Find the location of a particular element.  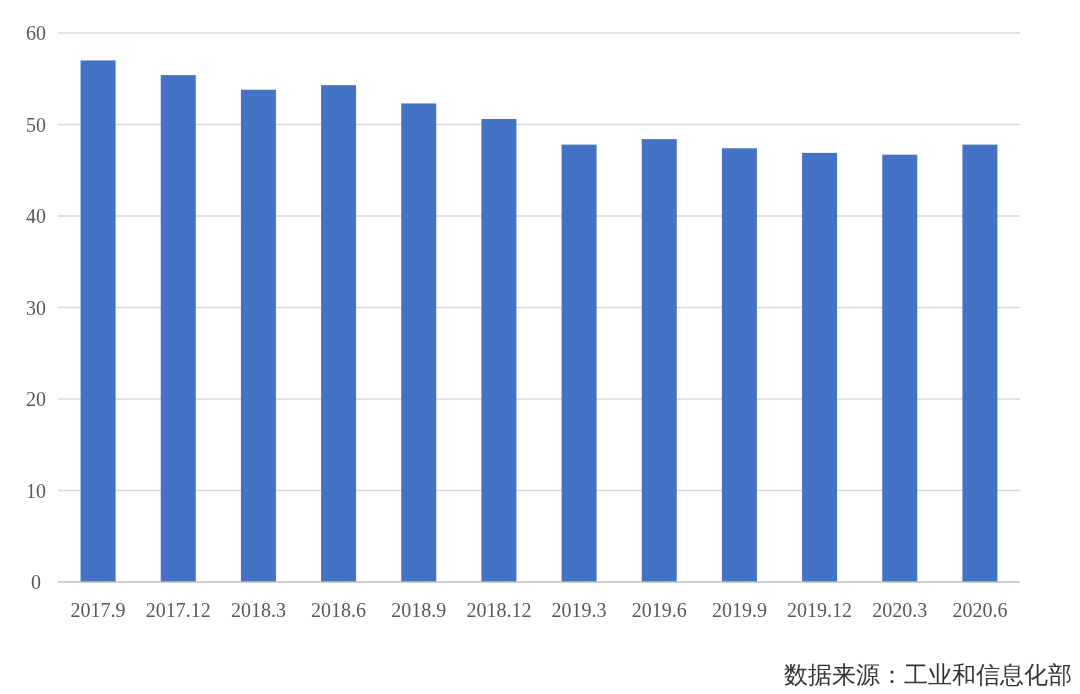

x-tick-label: 2020.6 is located at coordinates (980, 610).